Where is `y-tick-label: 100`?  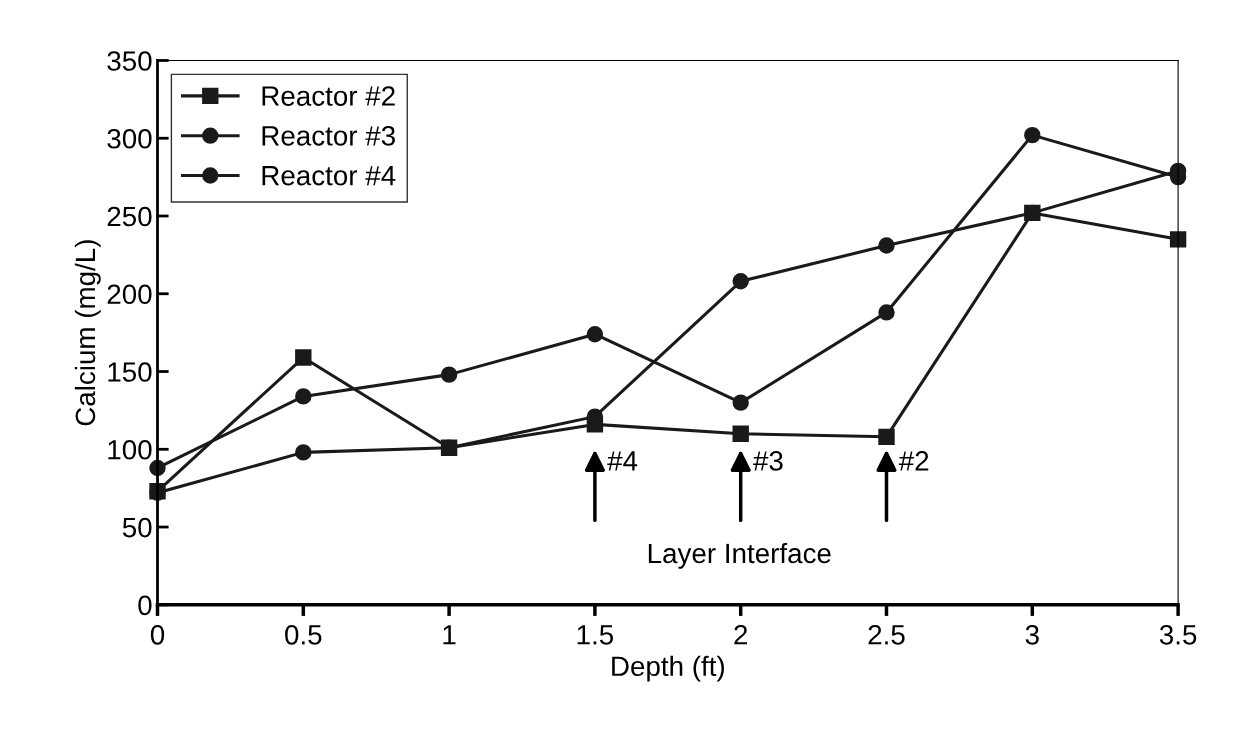
y-tick-label: 100 is located at coordinates (130, 449).